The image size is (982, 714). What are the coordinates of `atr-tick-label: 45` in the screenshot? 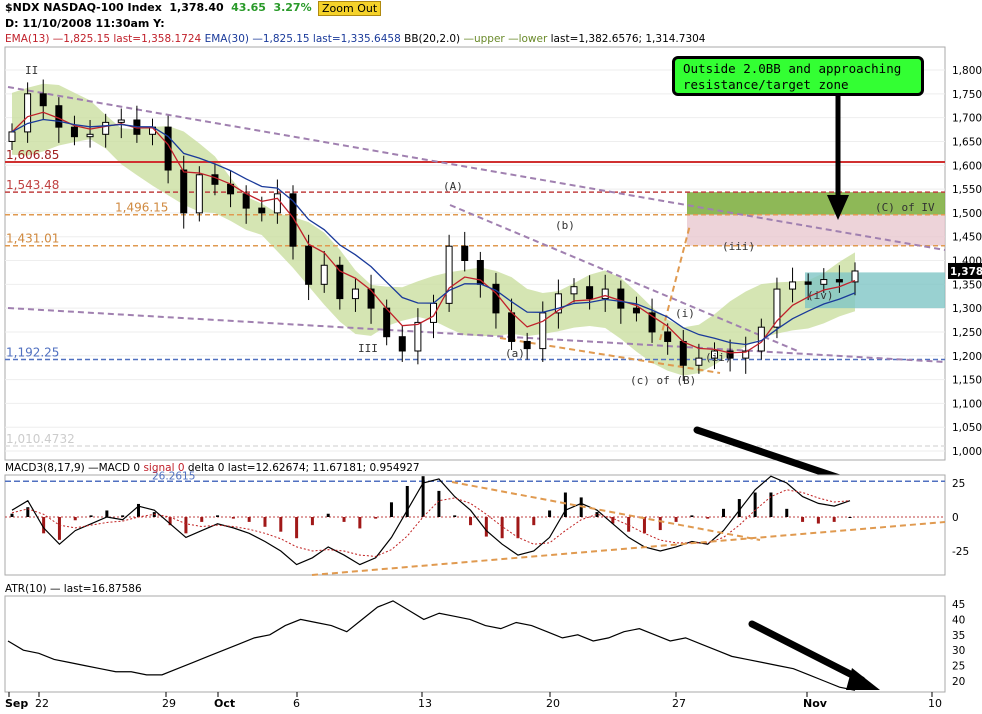 It's located at (958, 605).